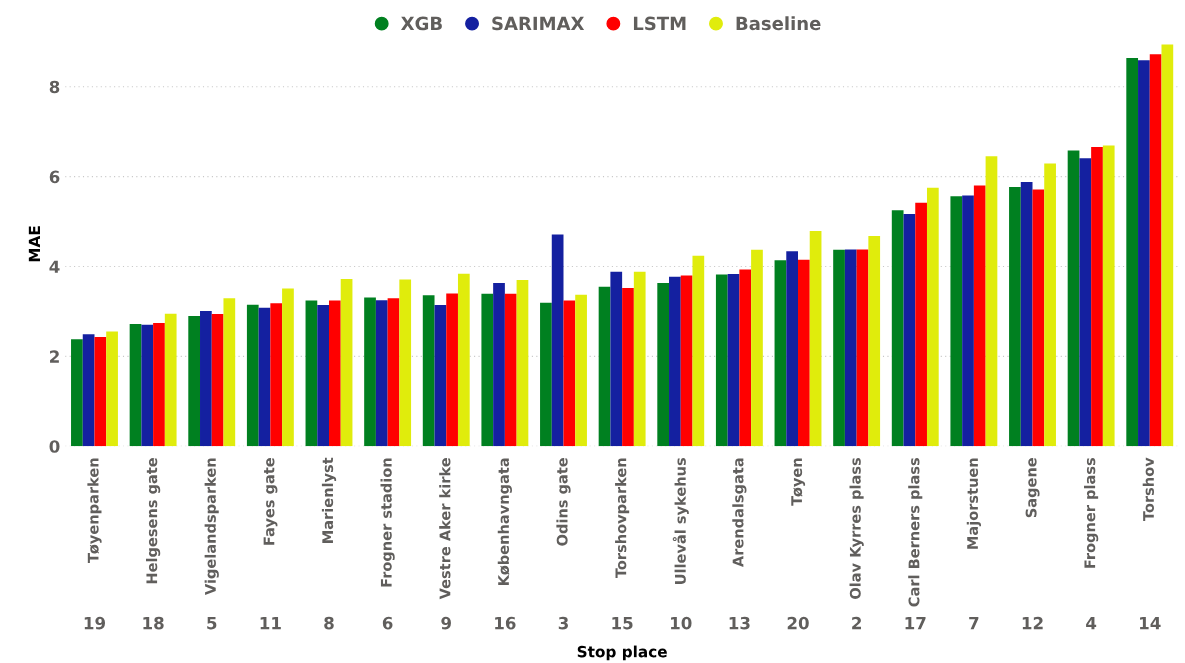 The image size is (1185, 663). I want to click on text: 7, so click(974, 623).